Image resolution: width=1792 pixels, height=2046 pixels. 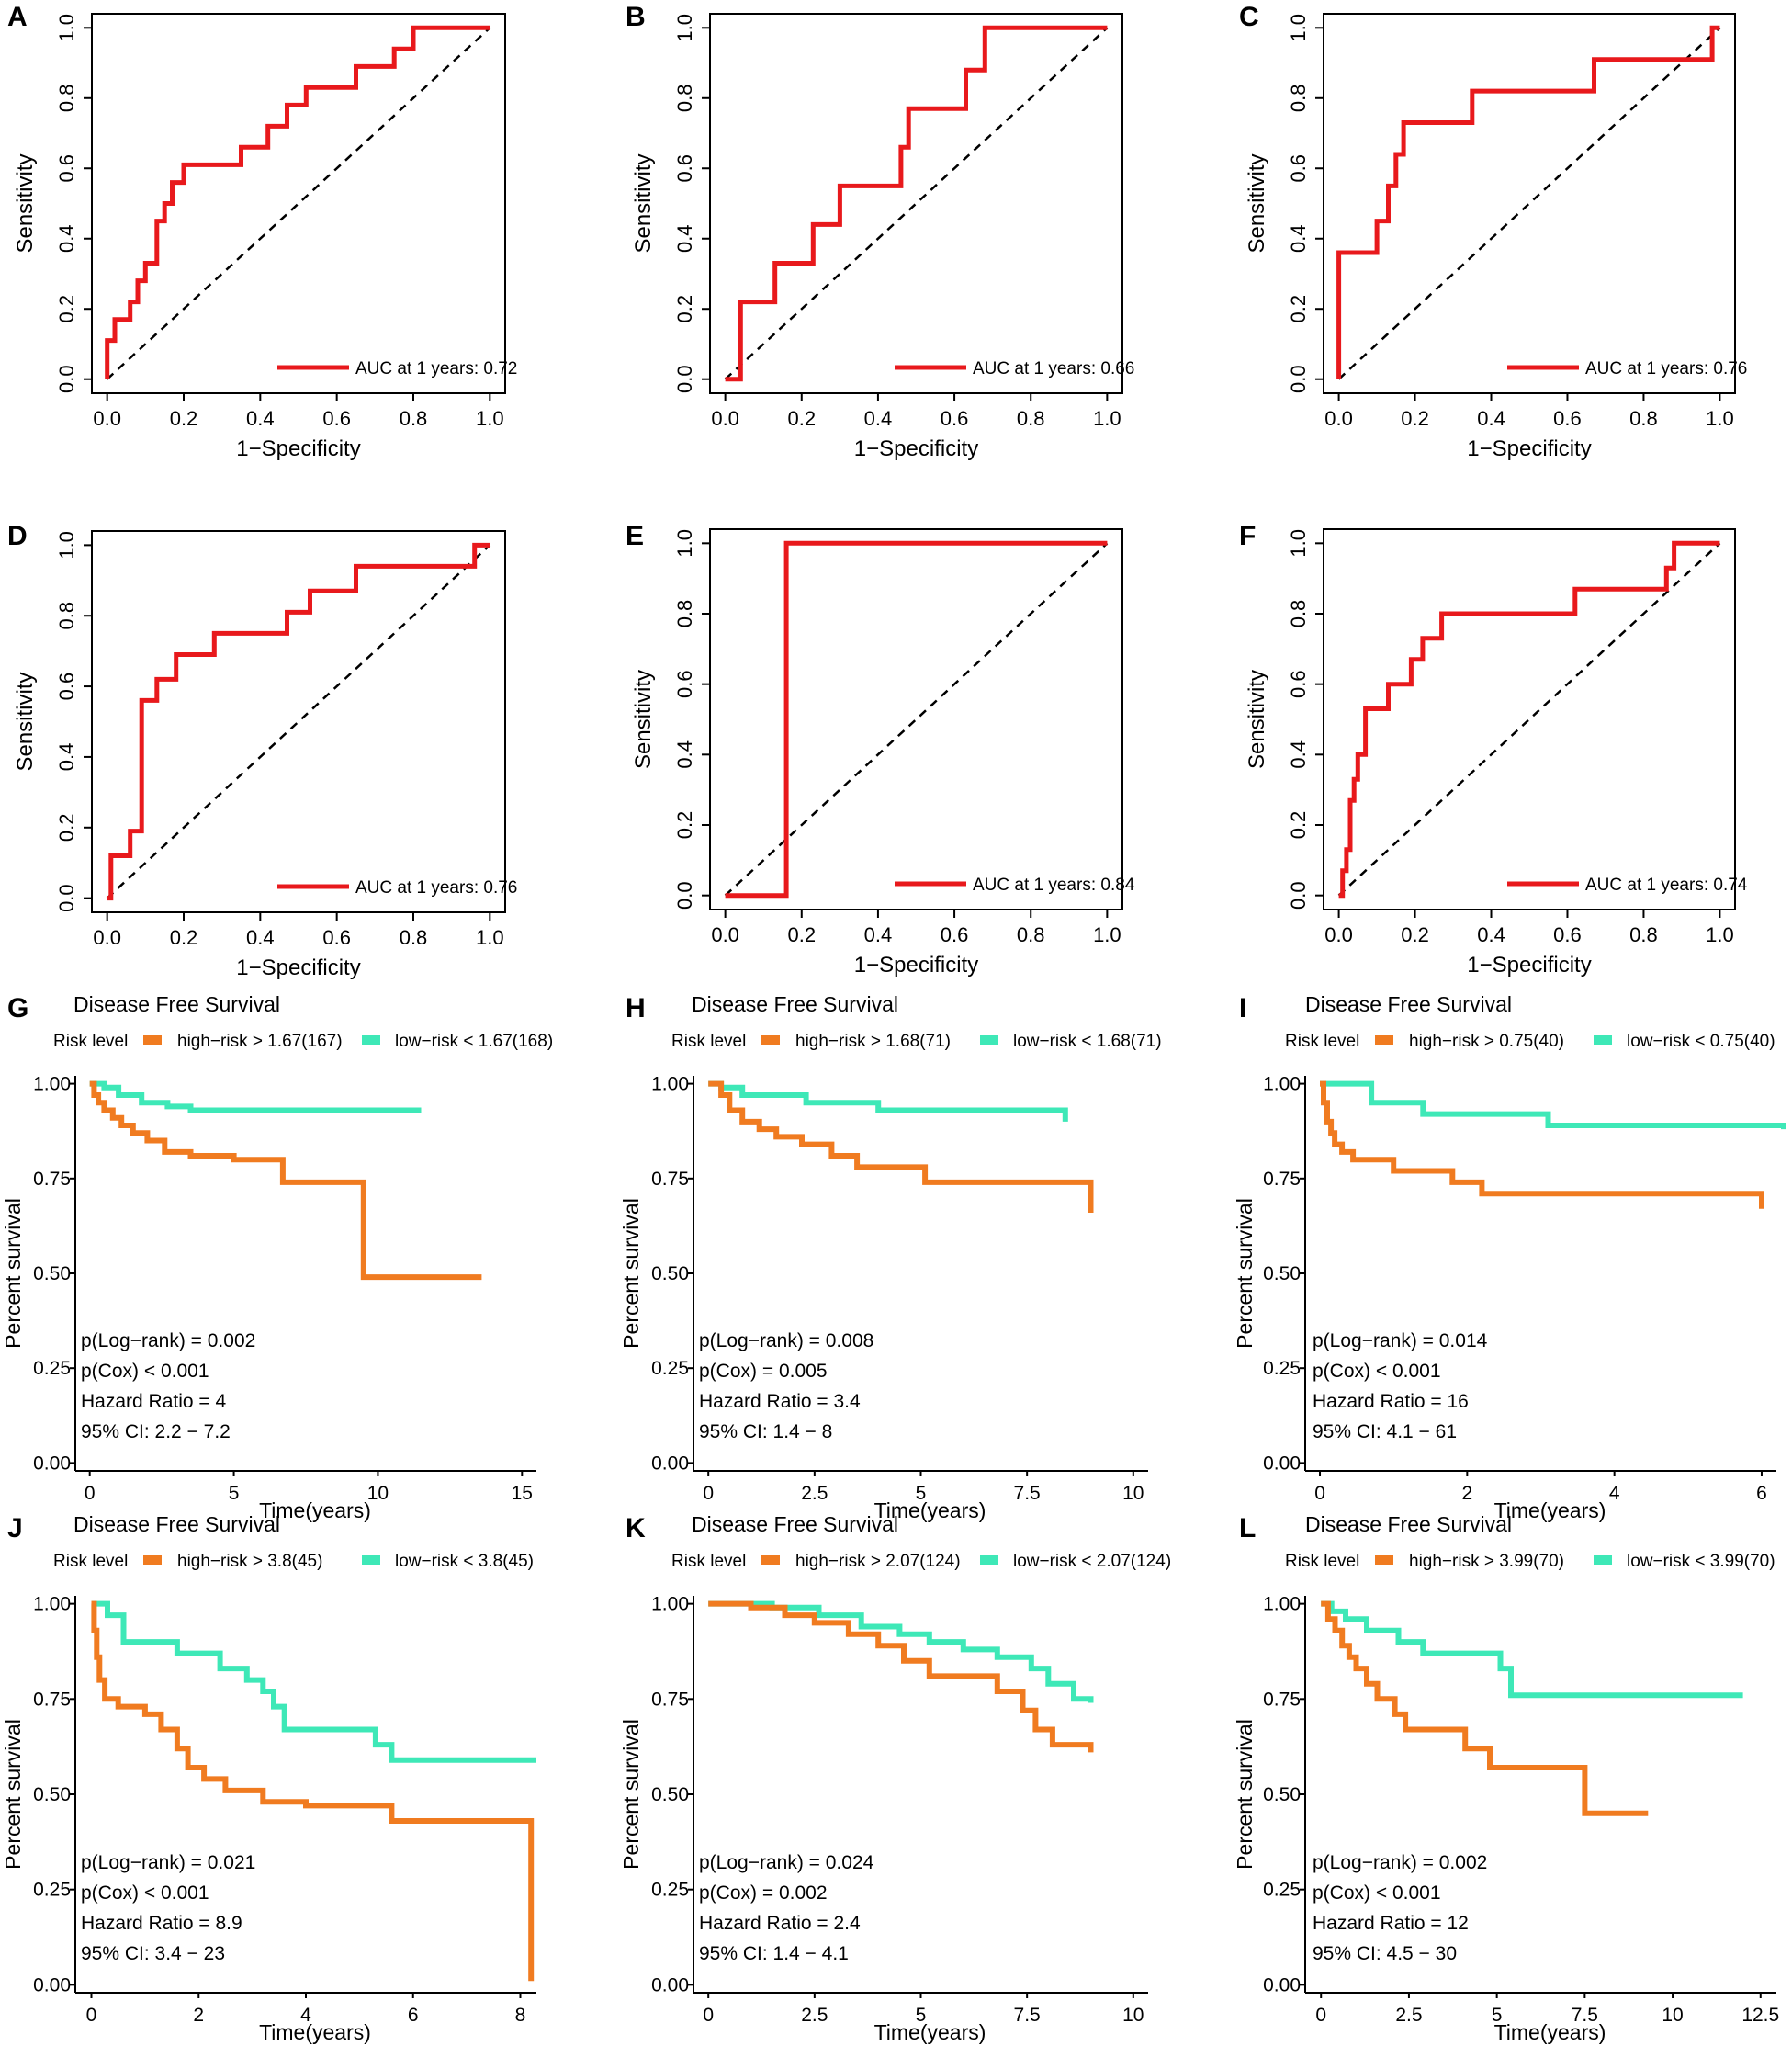 I want to click on x-tick-label: 4, so click(x=1615, y=1493).